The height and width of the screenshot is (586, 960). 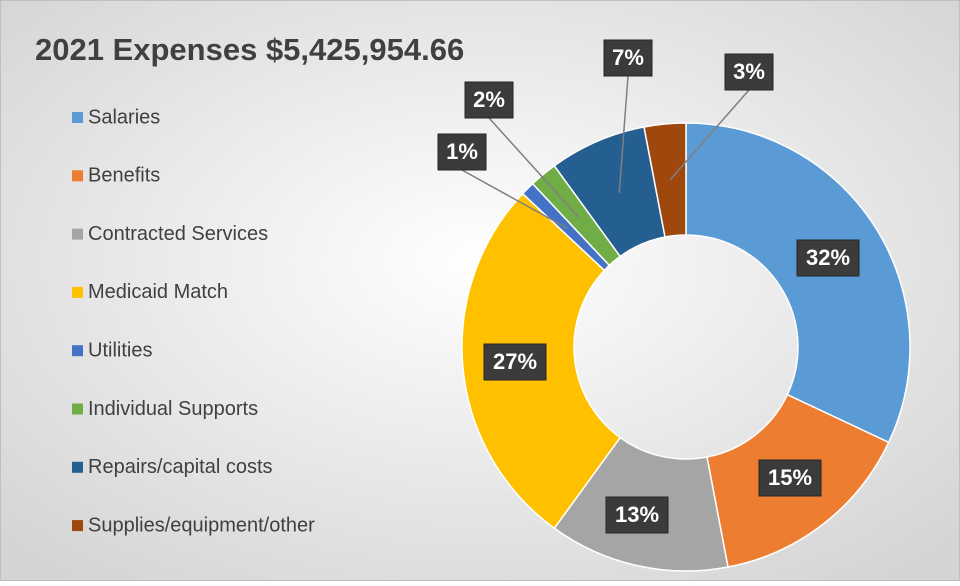 I want to click on legend-label: Benefits, so click(x=124, y=176).